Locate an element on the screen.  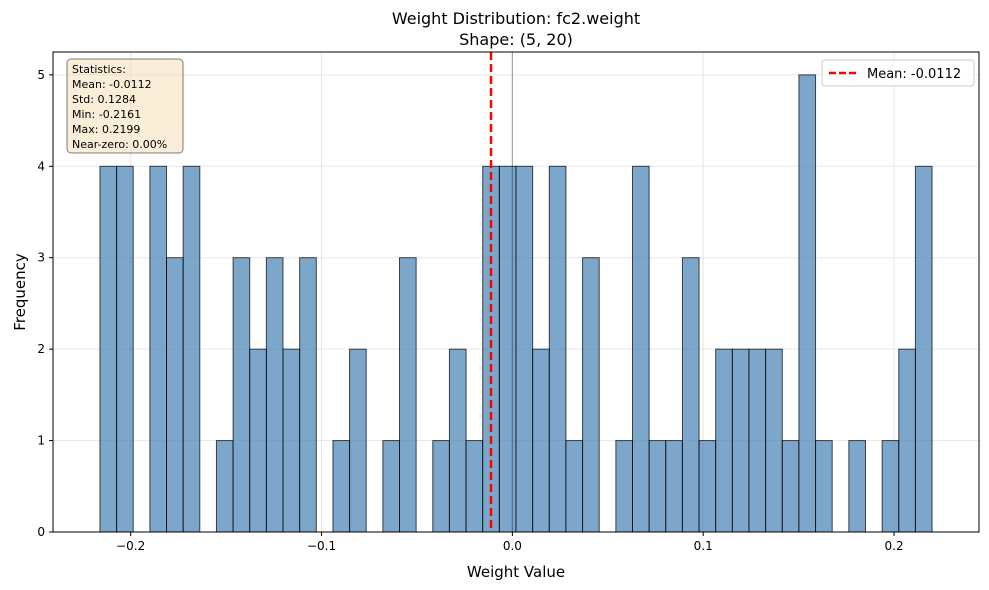
y-axis-ticks: 0 1 2 3 4 5 is located at coordinates (45, 303).